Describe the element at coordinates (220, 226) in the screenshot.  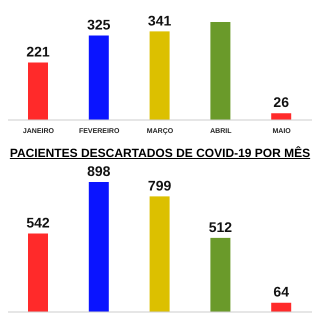
I see `data-label: 512` at that location.